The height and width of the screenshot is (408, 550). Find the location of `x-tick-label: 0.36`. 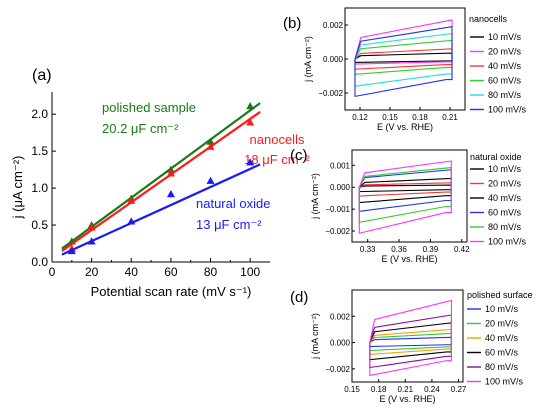

x-tick-label: 0.36 is located at coordinates (399, 249).